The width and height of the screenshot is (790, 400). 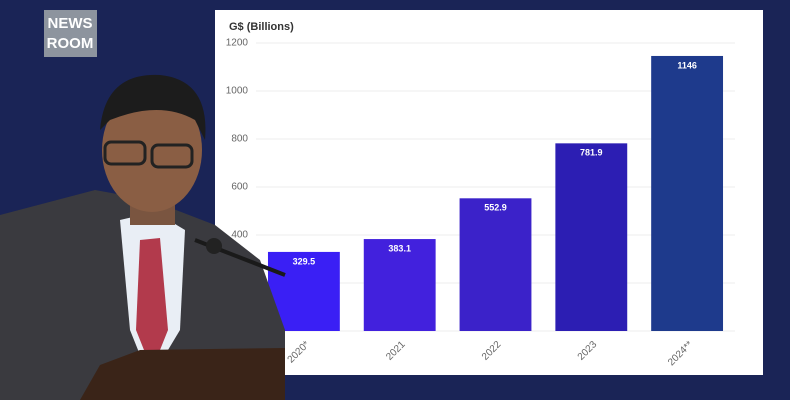 I want to click on y-tick-label: 1000, so click(x=237, y=91).